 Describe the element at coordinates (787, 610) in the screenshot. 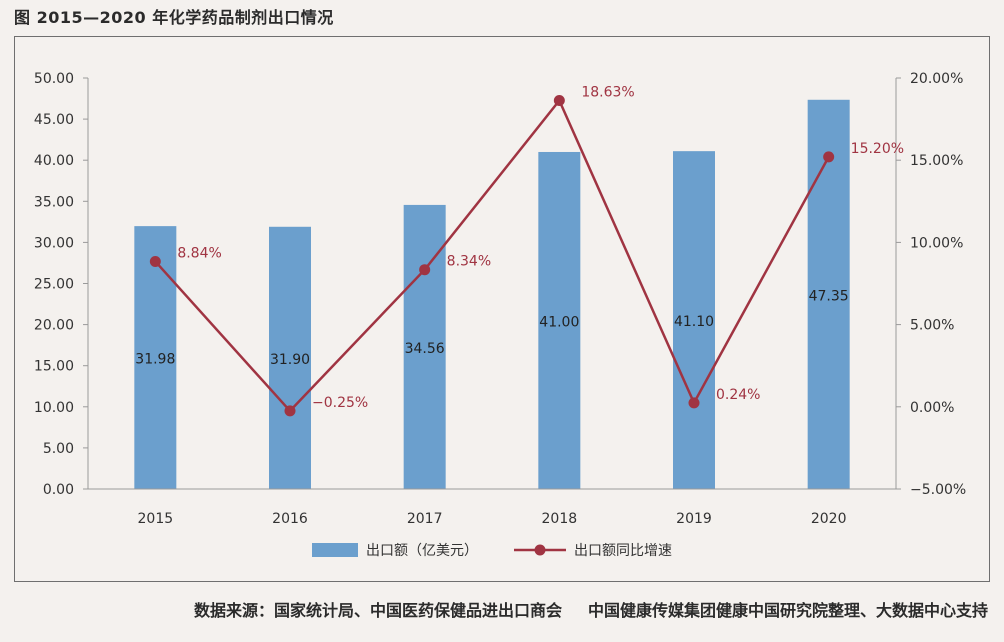

I see `source-text-2: 中国健康传媒集团健康中国研究院整理、大数据中心支持` at that location.